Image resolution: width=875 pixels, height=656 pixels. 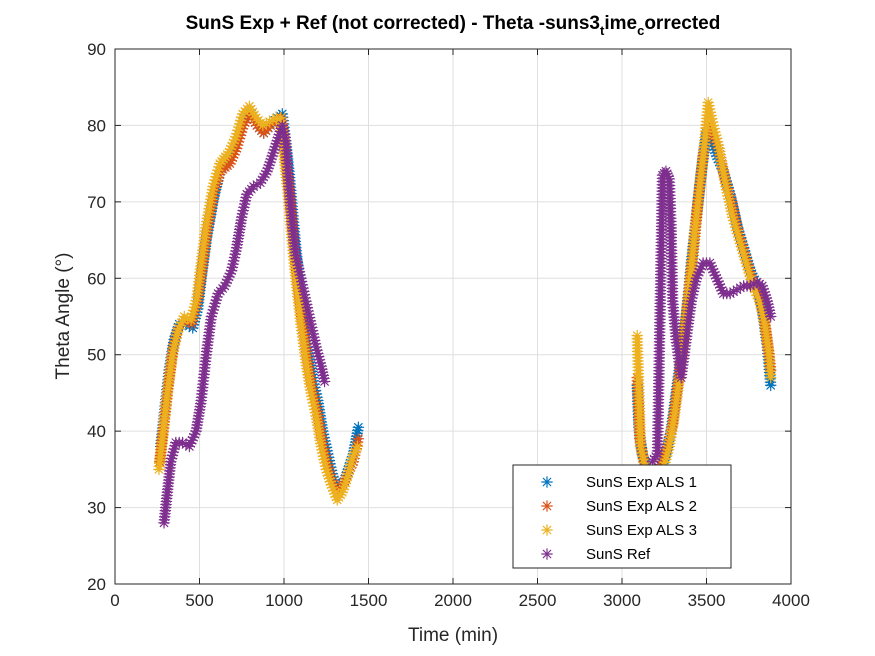 What do you see at coordinates (96, 584) in the screenshot?
I see `y-tick-label: 20` at bounding box center [96, 584].